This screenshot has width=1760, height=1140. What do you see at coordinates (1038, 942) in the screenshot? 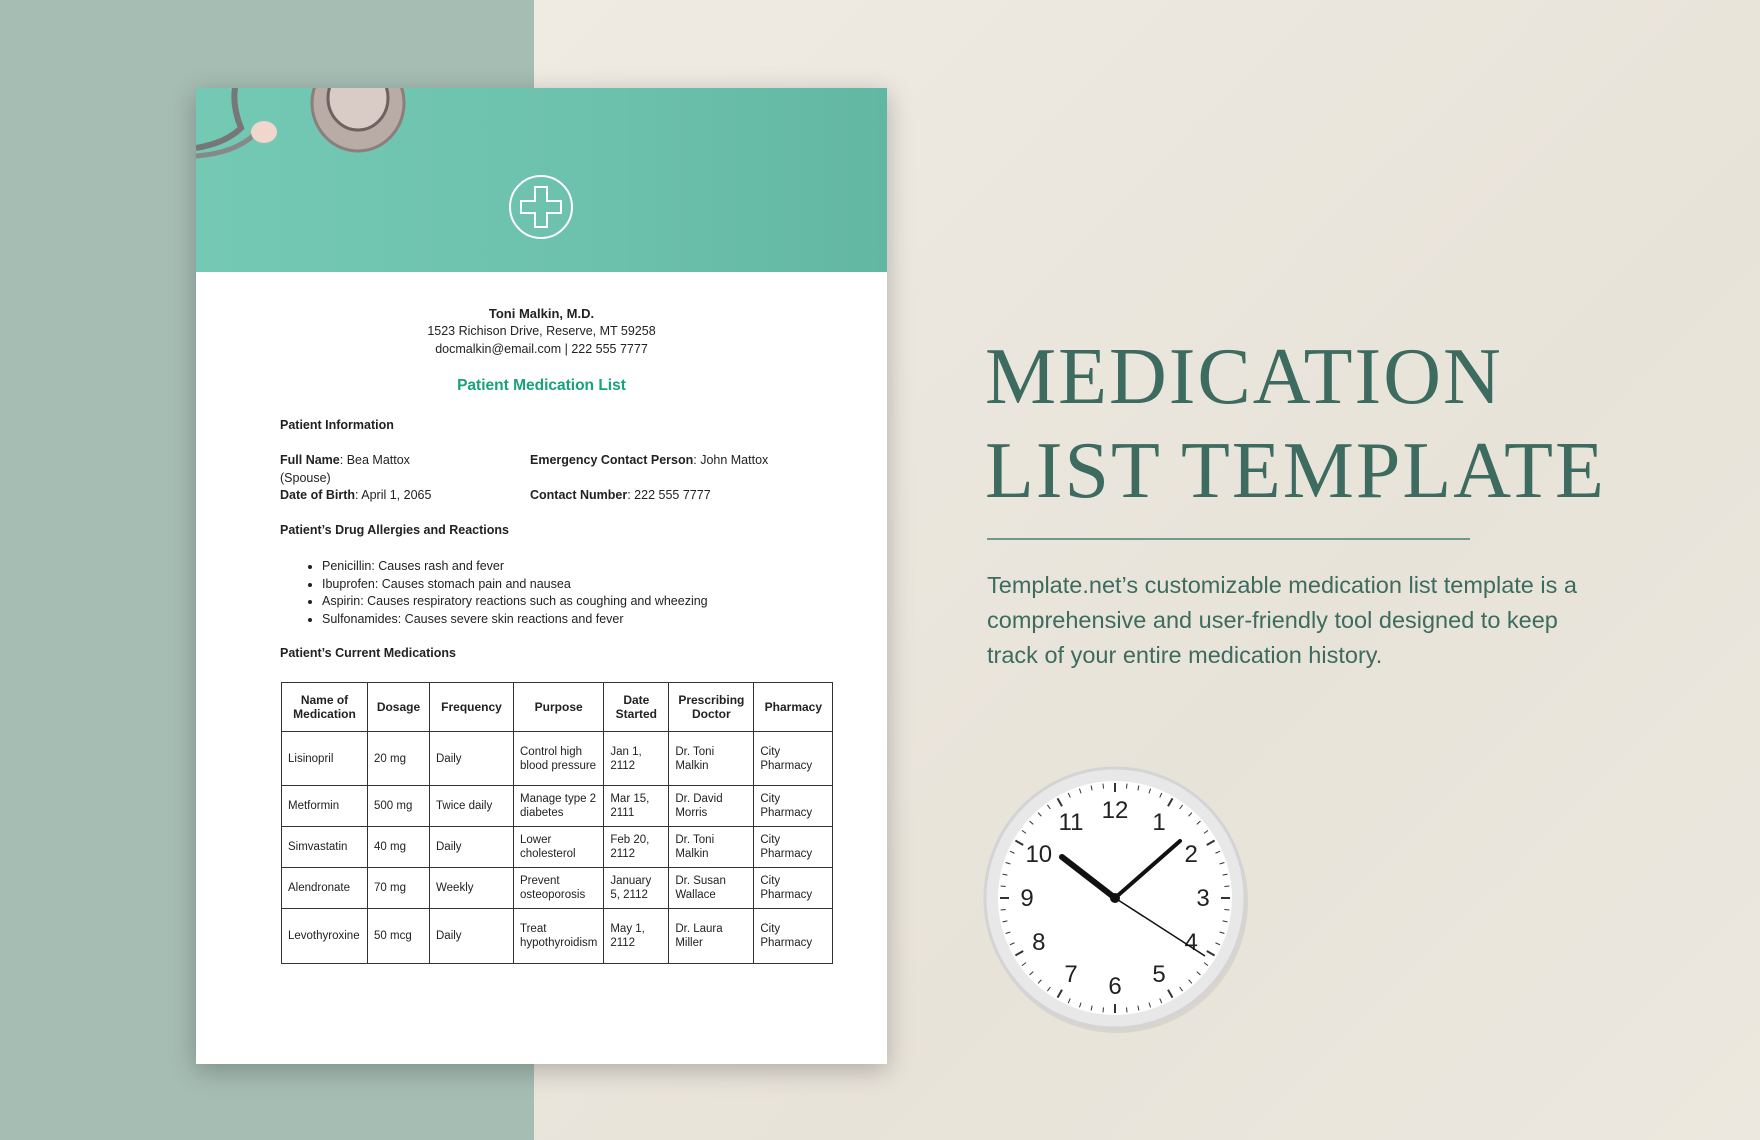
I see `clock-numeral: 8` at bounding box center [1038, 942].